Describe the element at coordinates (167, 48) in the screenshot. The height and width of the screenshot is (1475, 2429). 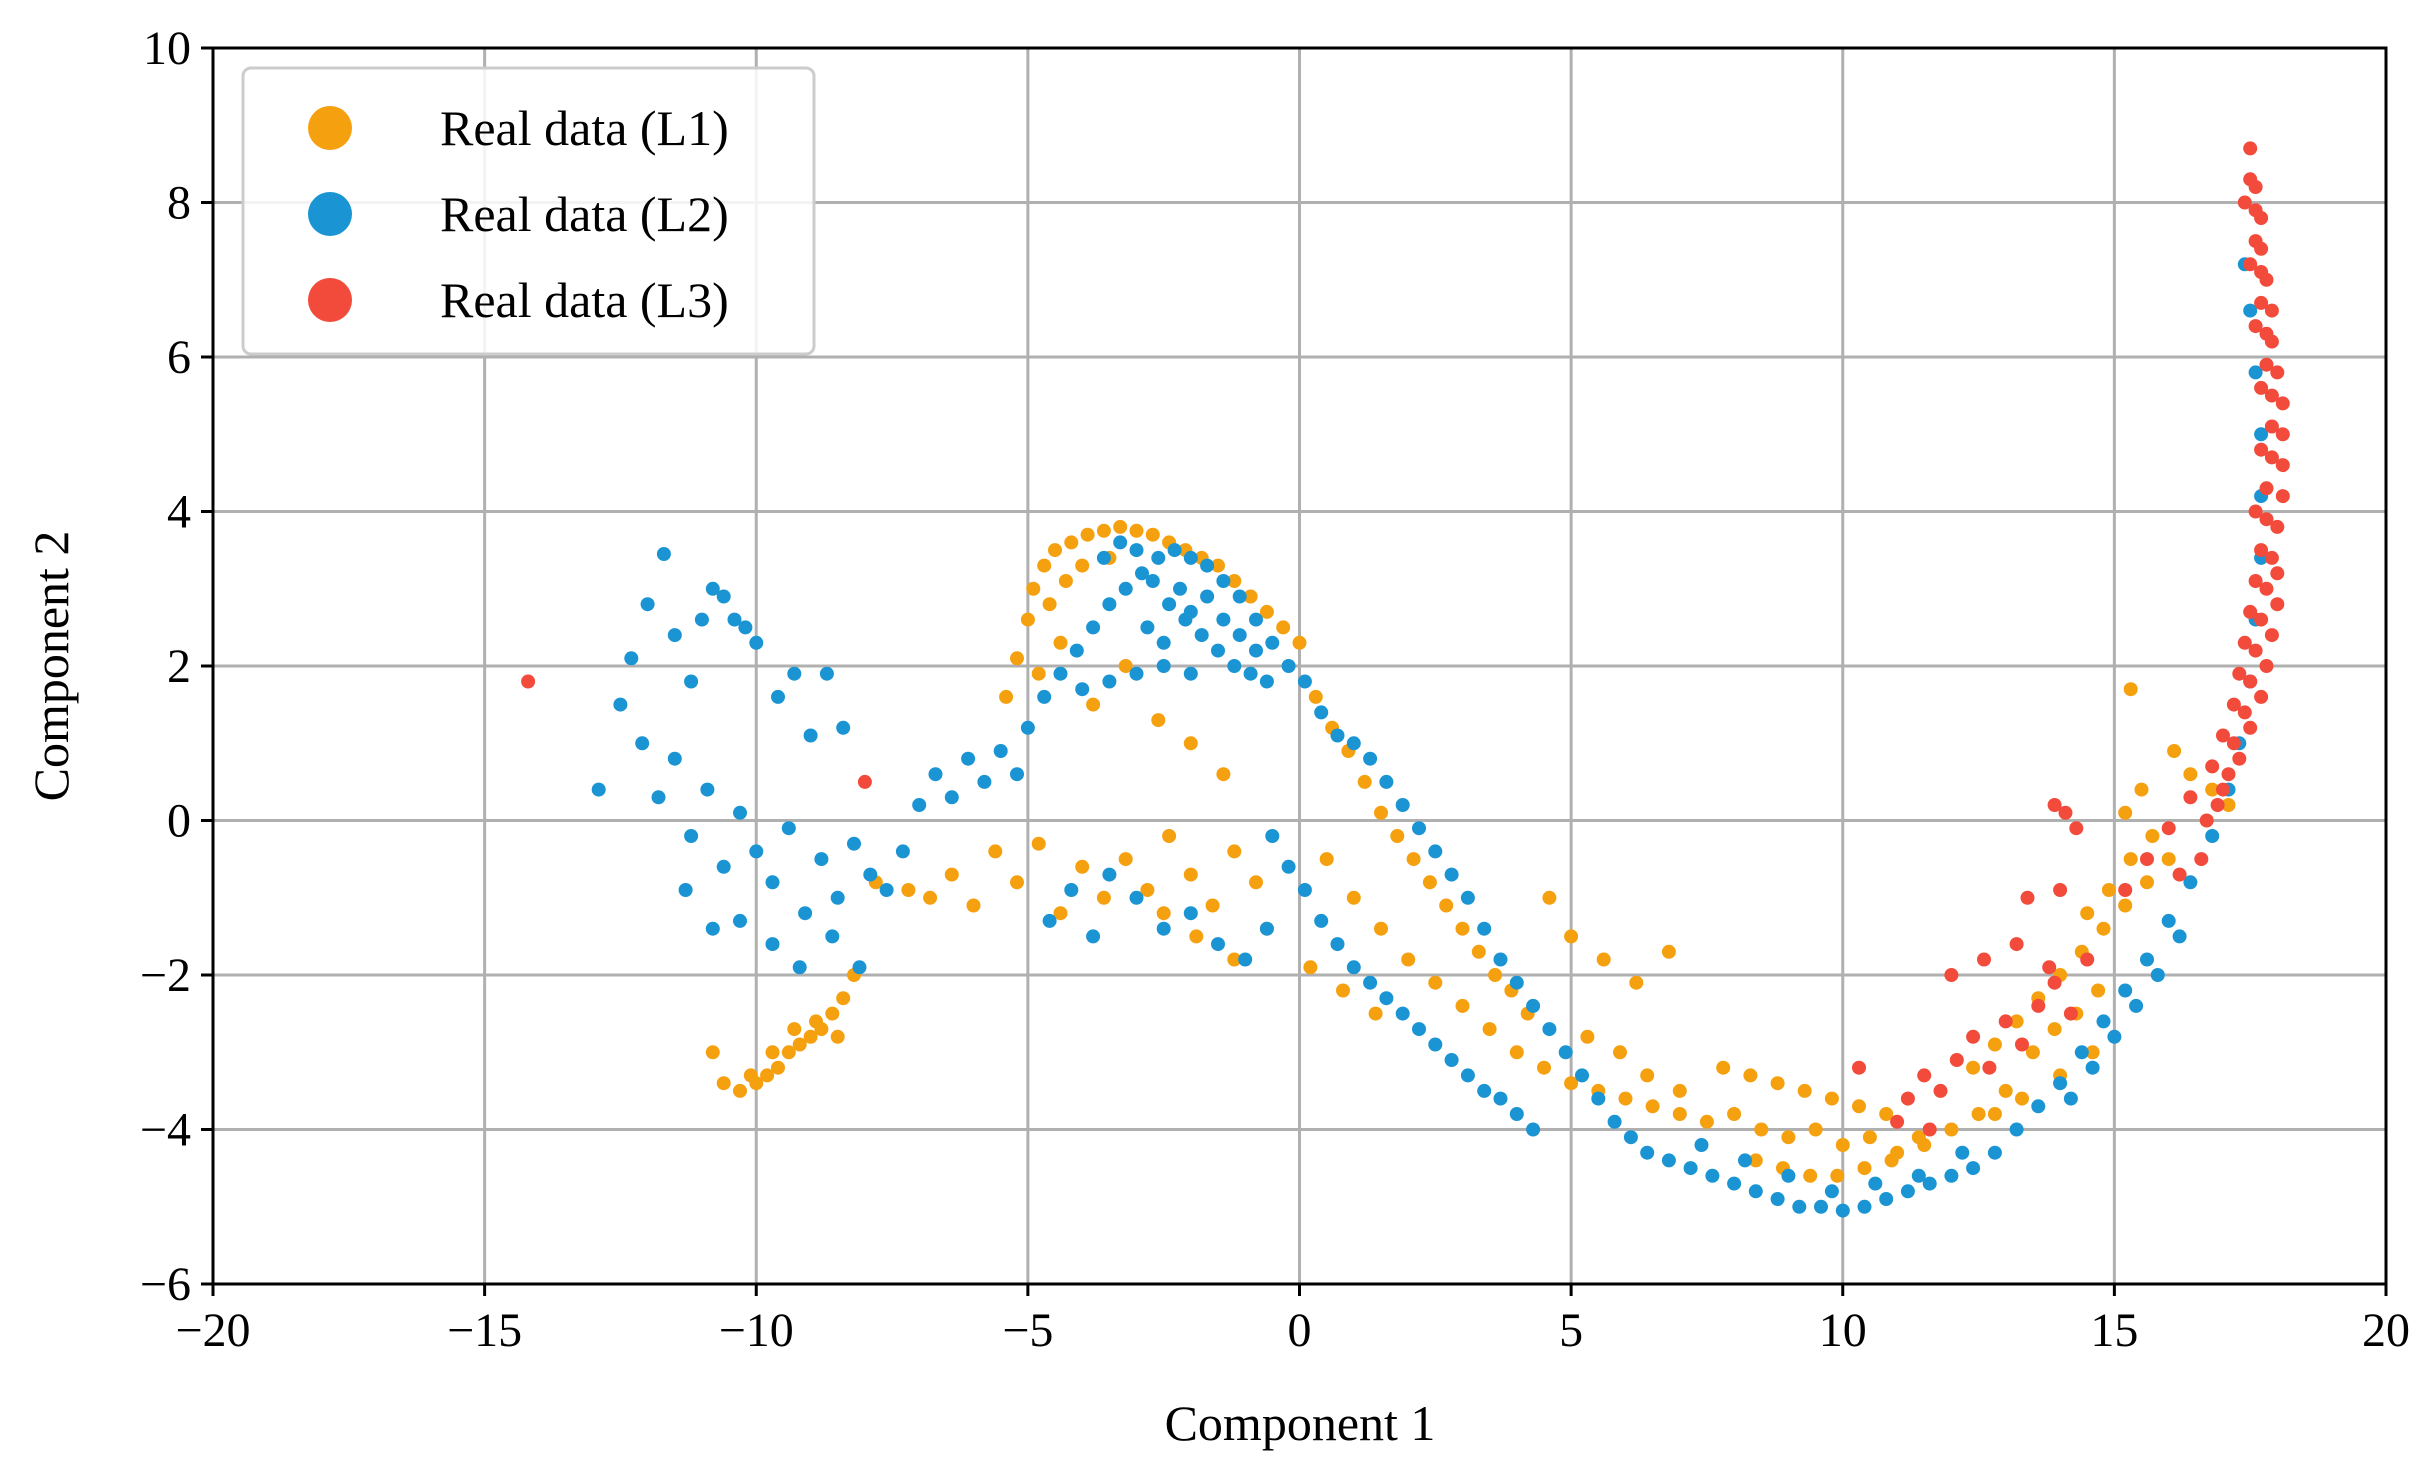
I see `y-tick-label: 10` at that location.